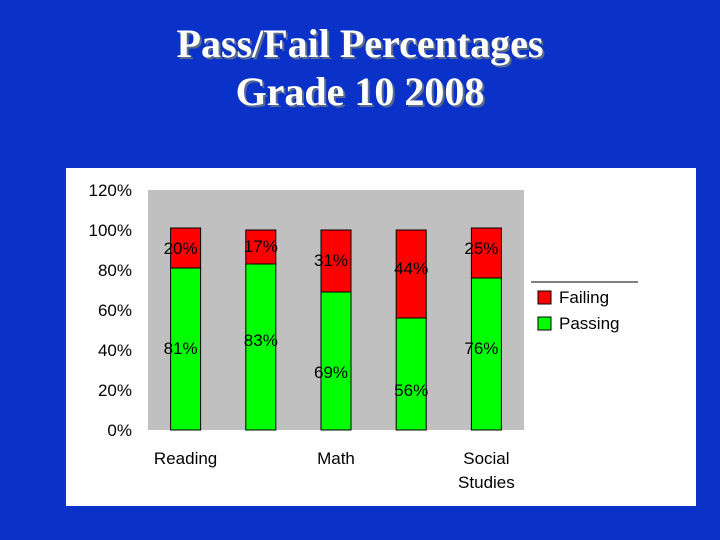 Image resolution: width=720 pixels, height=540 pixels. Describe the element at coordinates (360, 91) in the screenshot. I see `title-line-2: Grade 10 2008` at that location.